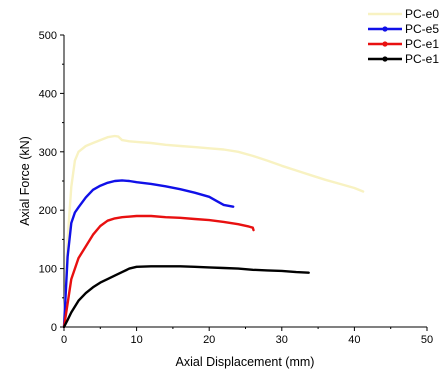  Describe the element at coordinates (48, 211) in the screenshot. I see `y-tick-label: 200` at that location.